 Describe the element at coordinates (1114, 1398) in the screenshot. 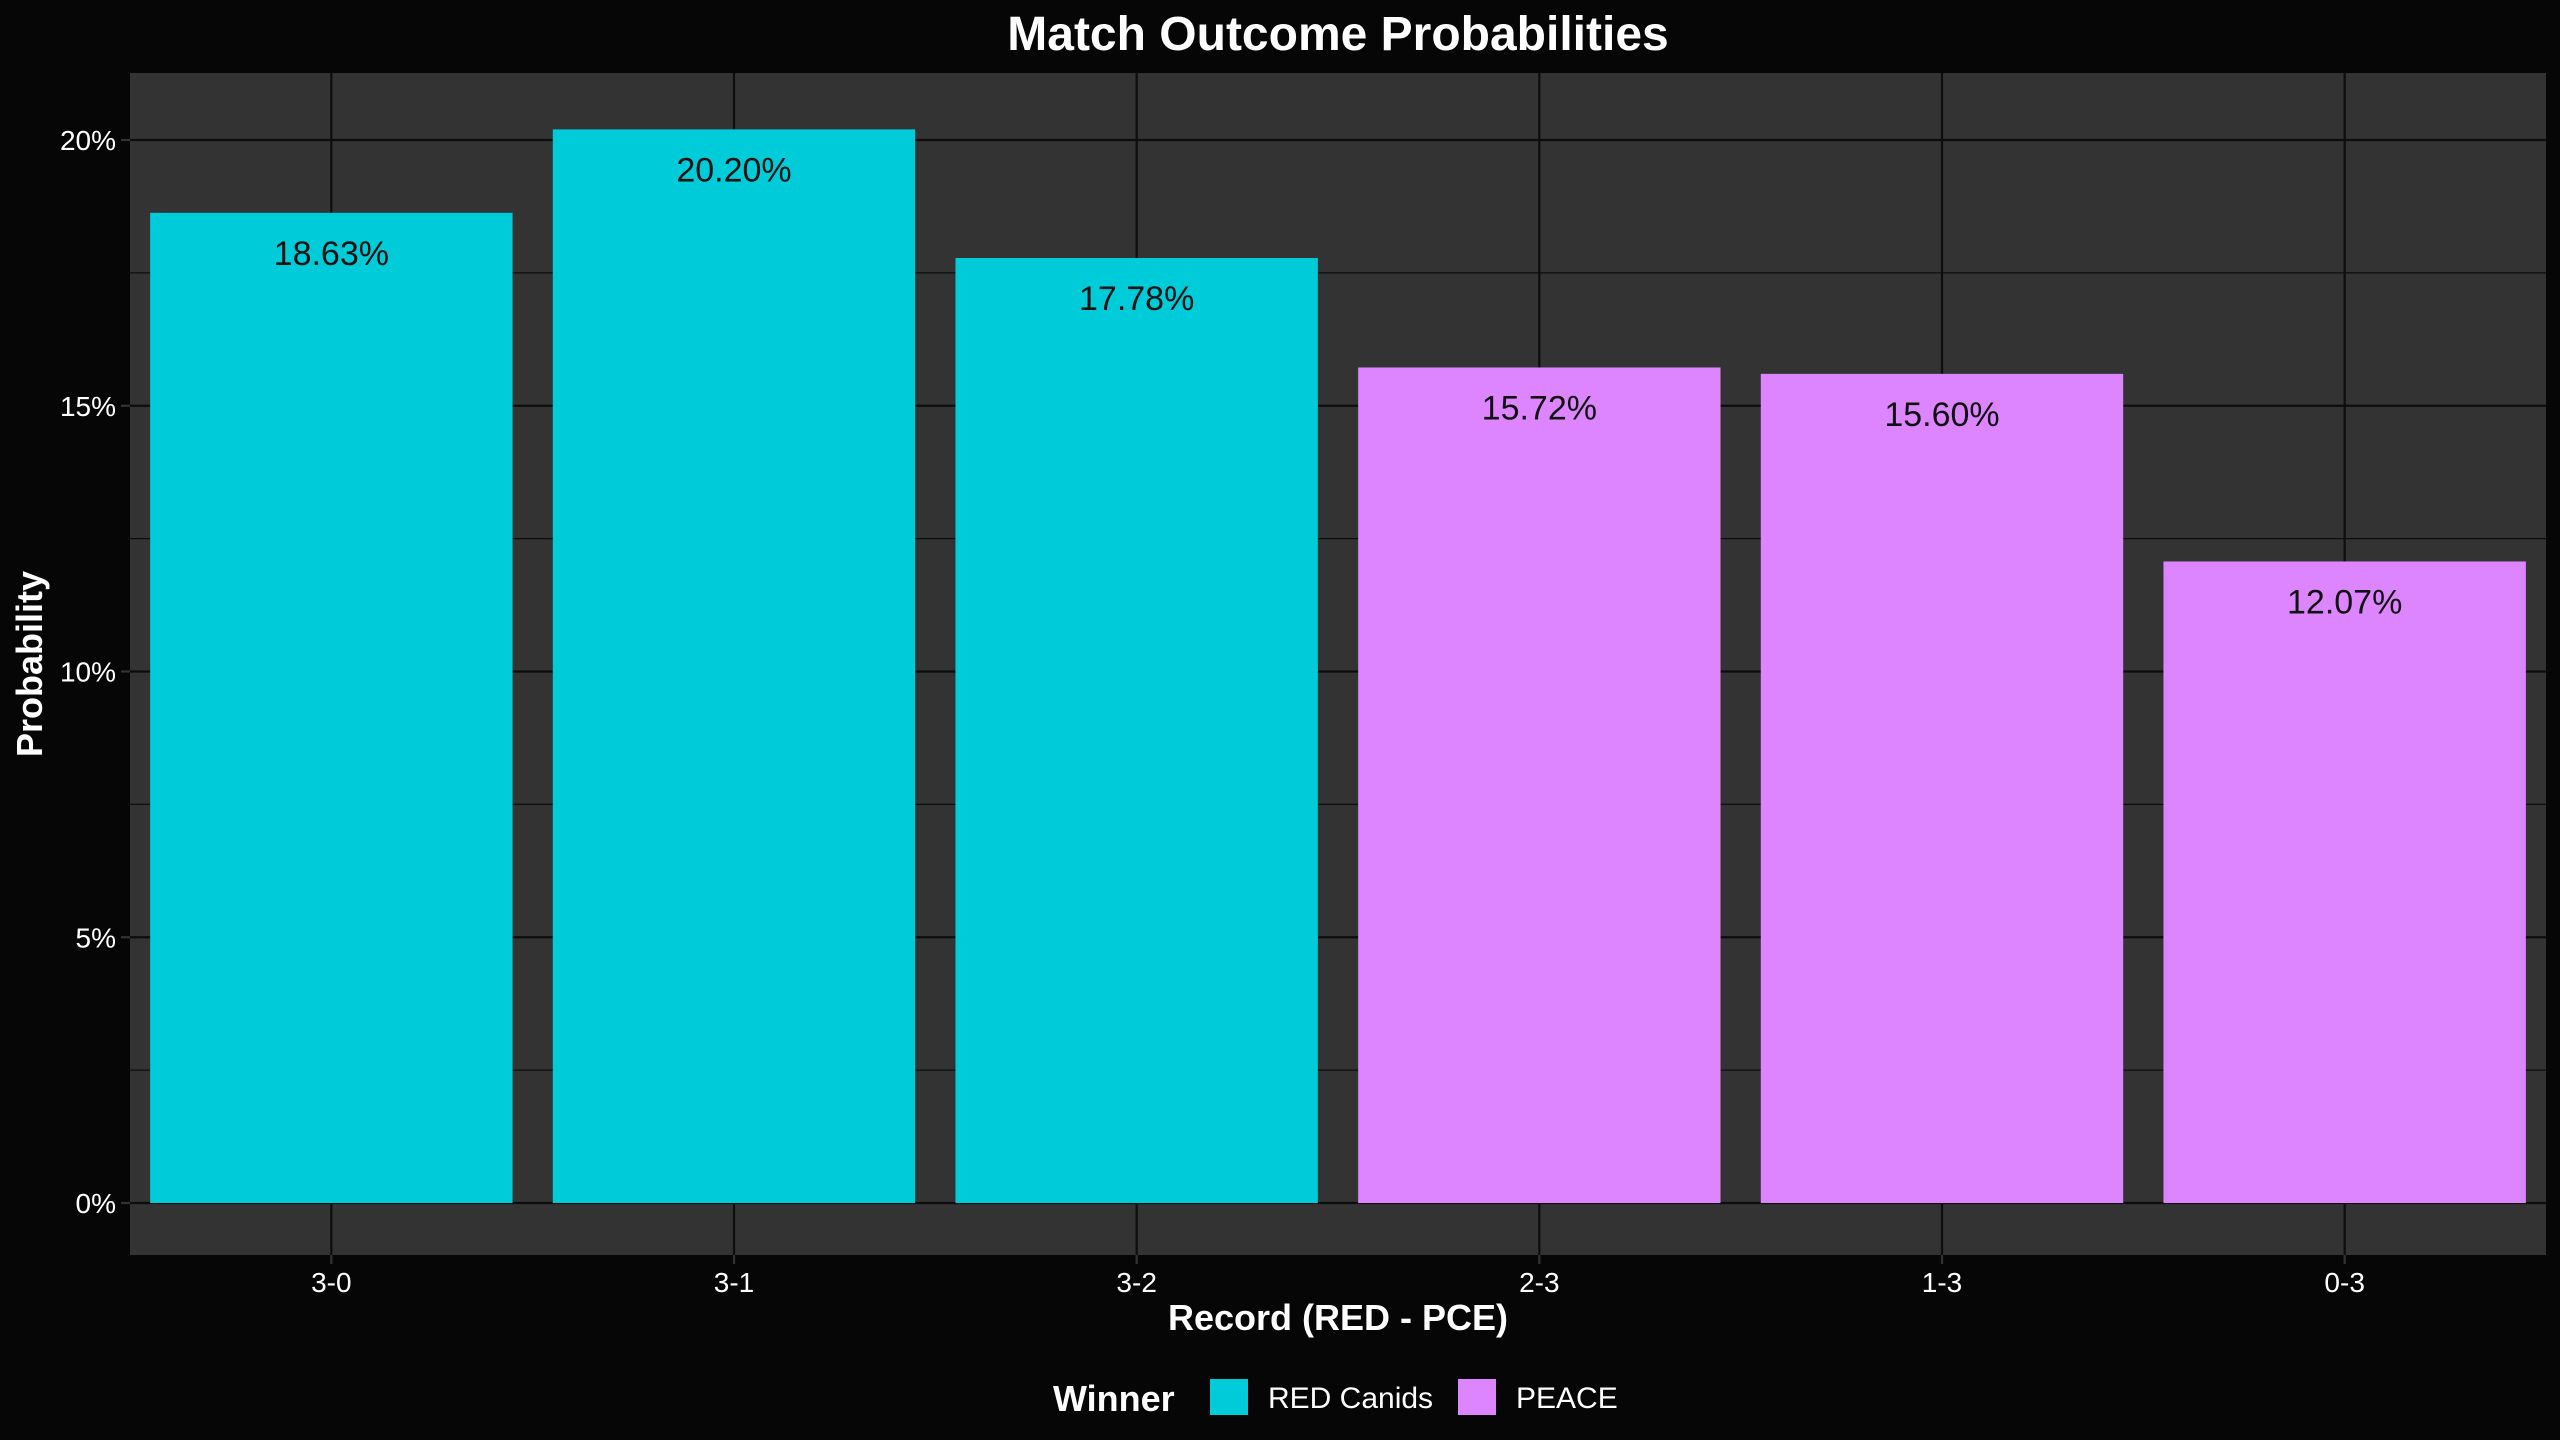

I see `legend-title: Winner` at that location.